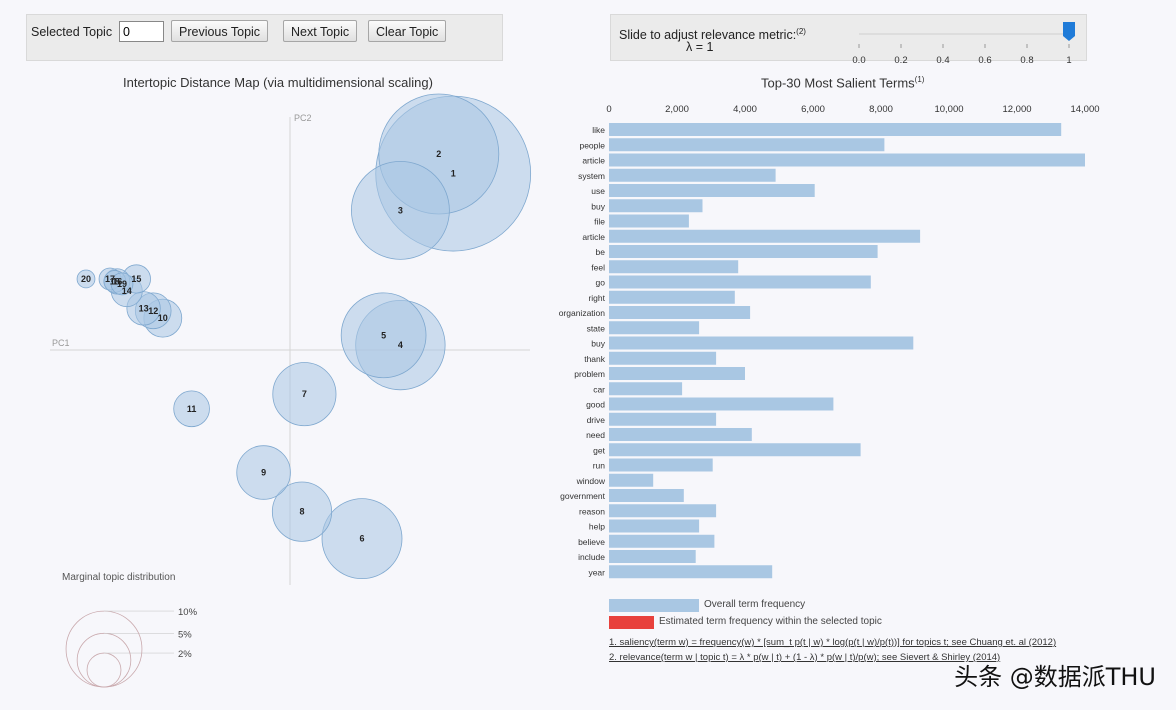 This screenshot has width=1176, height=710. Describe the element at coordinates (596, 420) in the screenshot. I see `term-label-19: drive` at that location.